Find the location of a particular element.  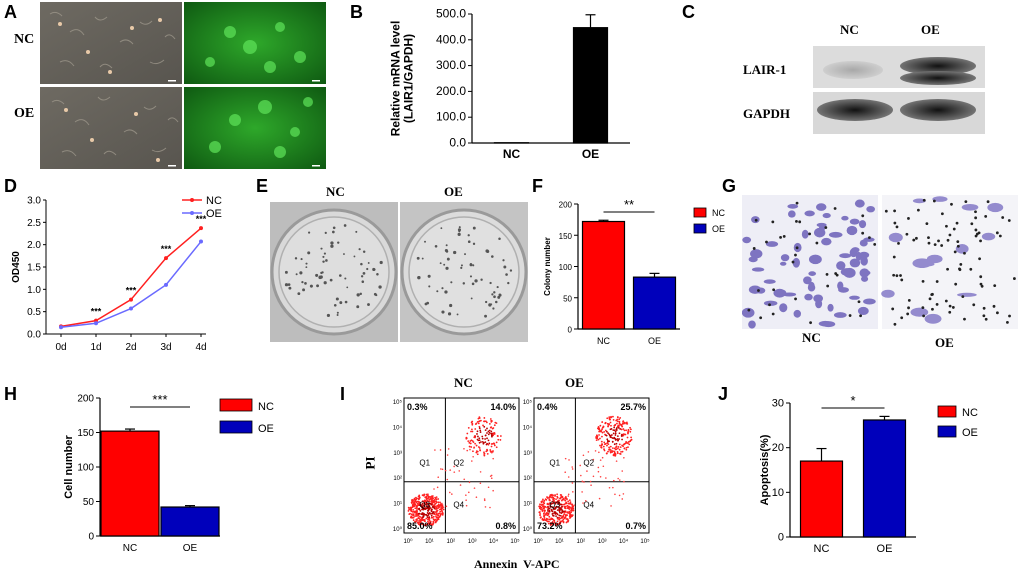

panel-i-ylabel: PI is located at coordinates (370, 463).